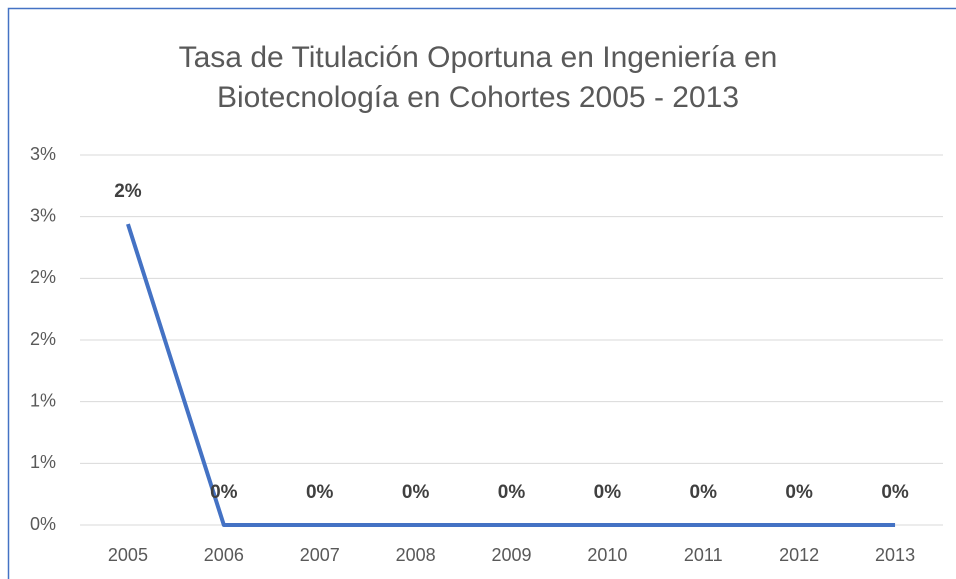  I want to click on x-tick-label: 2011, so click(703, 555).